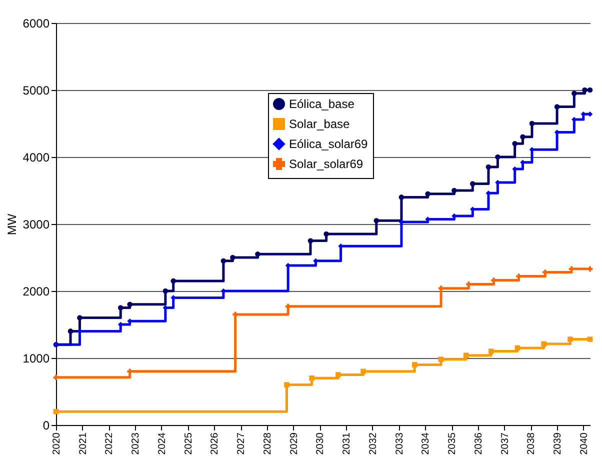  Describe the element at coordinates (136, 443) in the screenshot. I see `x-tick-label: 2023` at that location.